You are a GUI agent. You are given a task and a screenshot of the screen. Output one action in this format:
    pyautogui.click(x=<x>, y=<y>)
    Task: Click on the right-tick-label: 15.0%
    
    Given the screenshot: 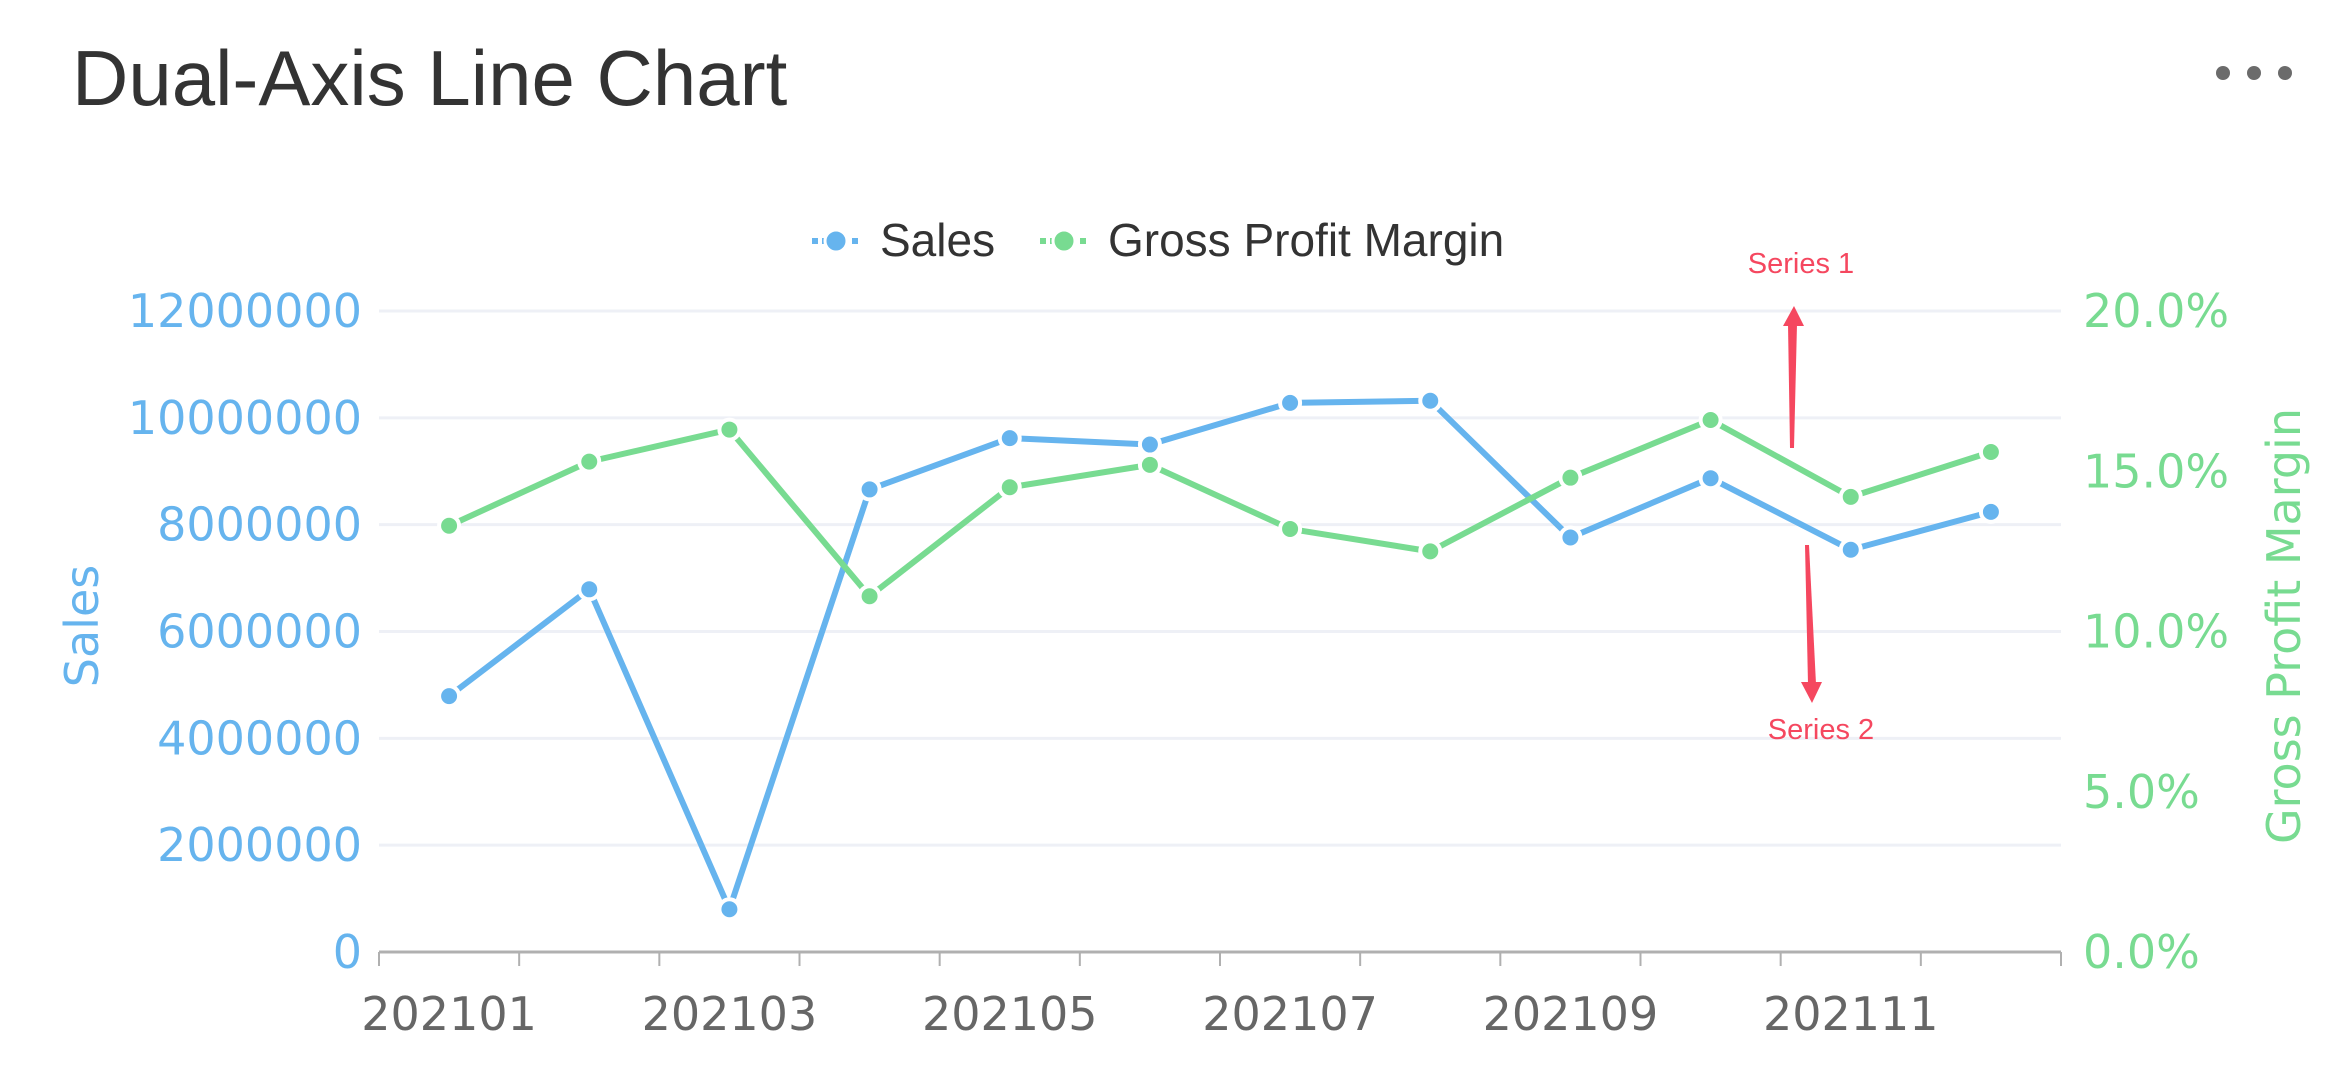 What is the action you would take?
    pyautogui.click(x=2156, y=471)
    